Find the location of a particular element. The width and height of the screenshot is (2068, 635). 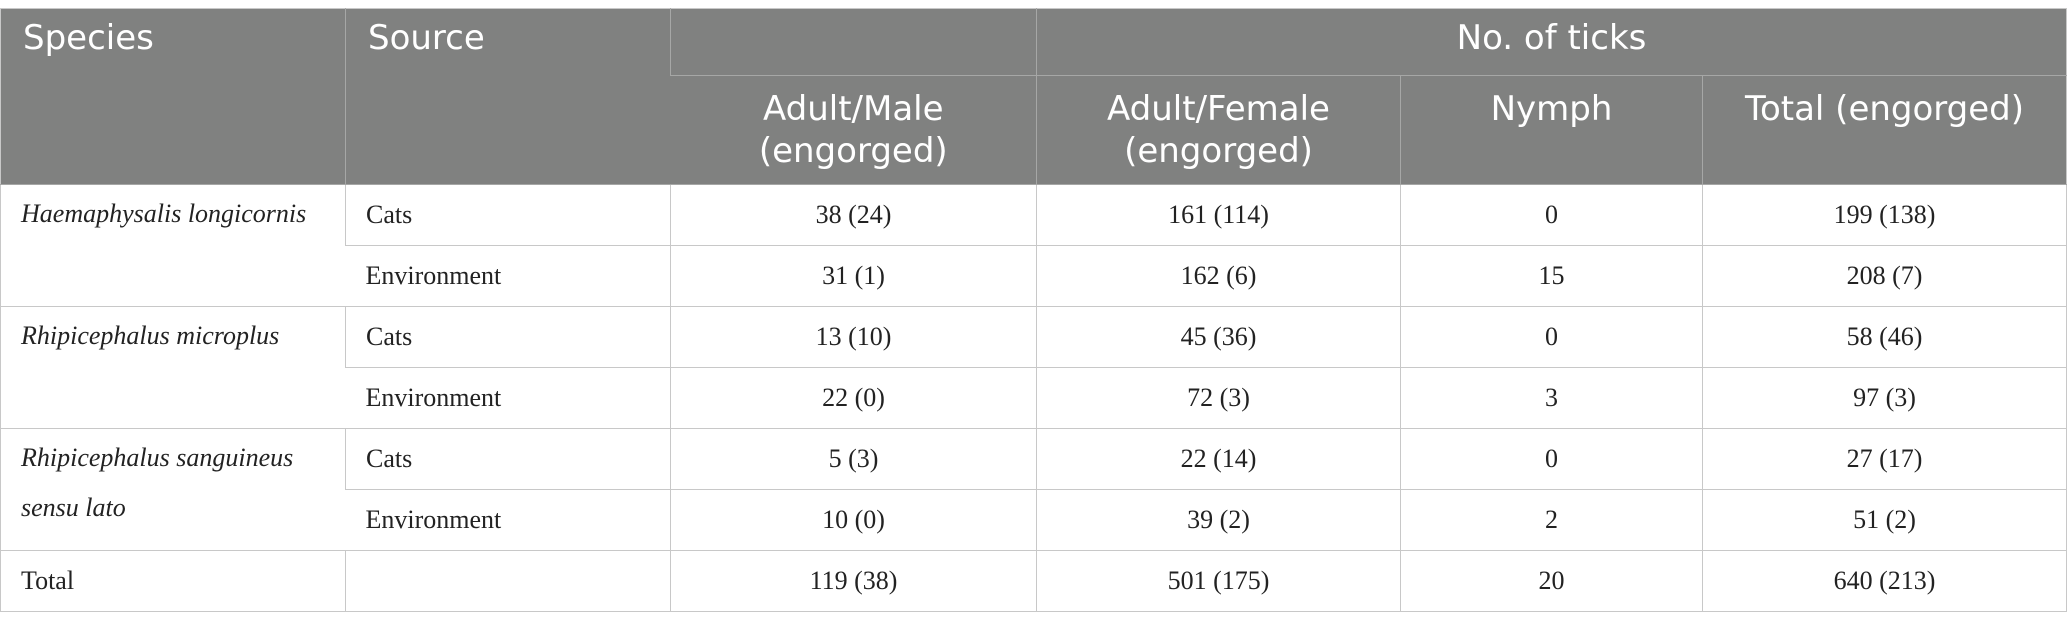

adult-male-cell: 119 (38) is located at coordinates (853, 581).